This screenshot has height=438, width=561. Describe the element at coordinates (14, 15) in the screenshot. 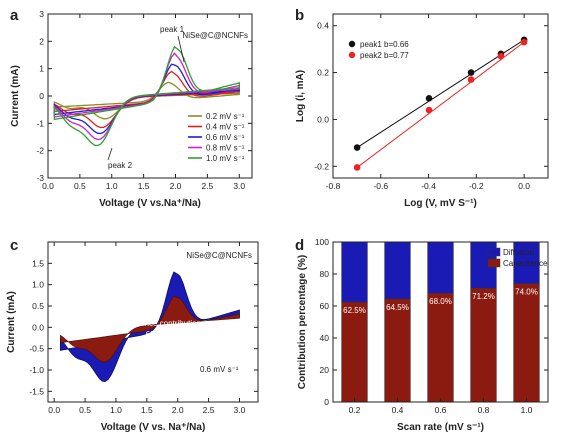

I see `panel-label-a: a` at that location.